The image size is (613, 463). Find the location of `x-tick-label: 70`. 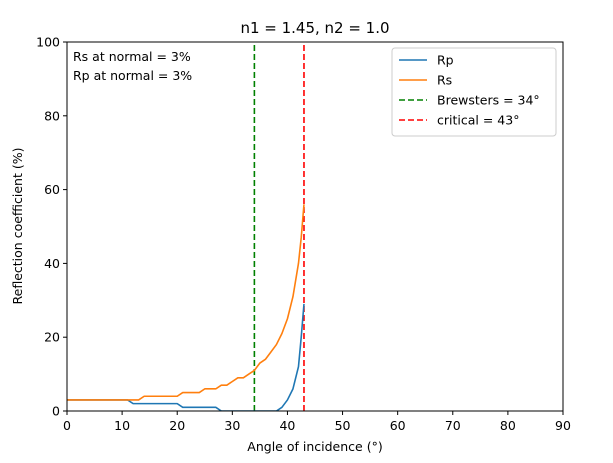

x-tick-label: 70 is located at coordinates (453, 425).